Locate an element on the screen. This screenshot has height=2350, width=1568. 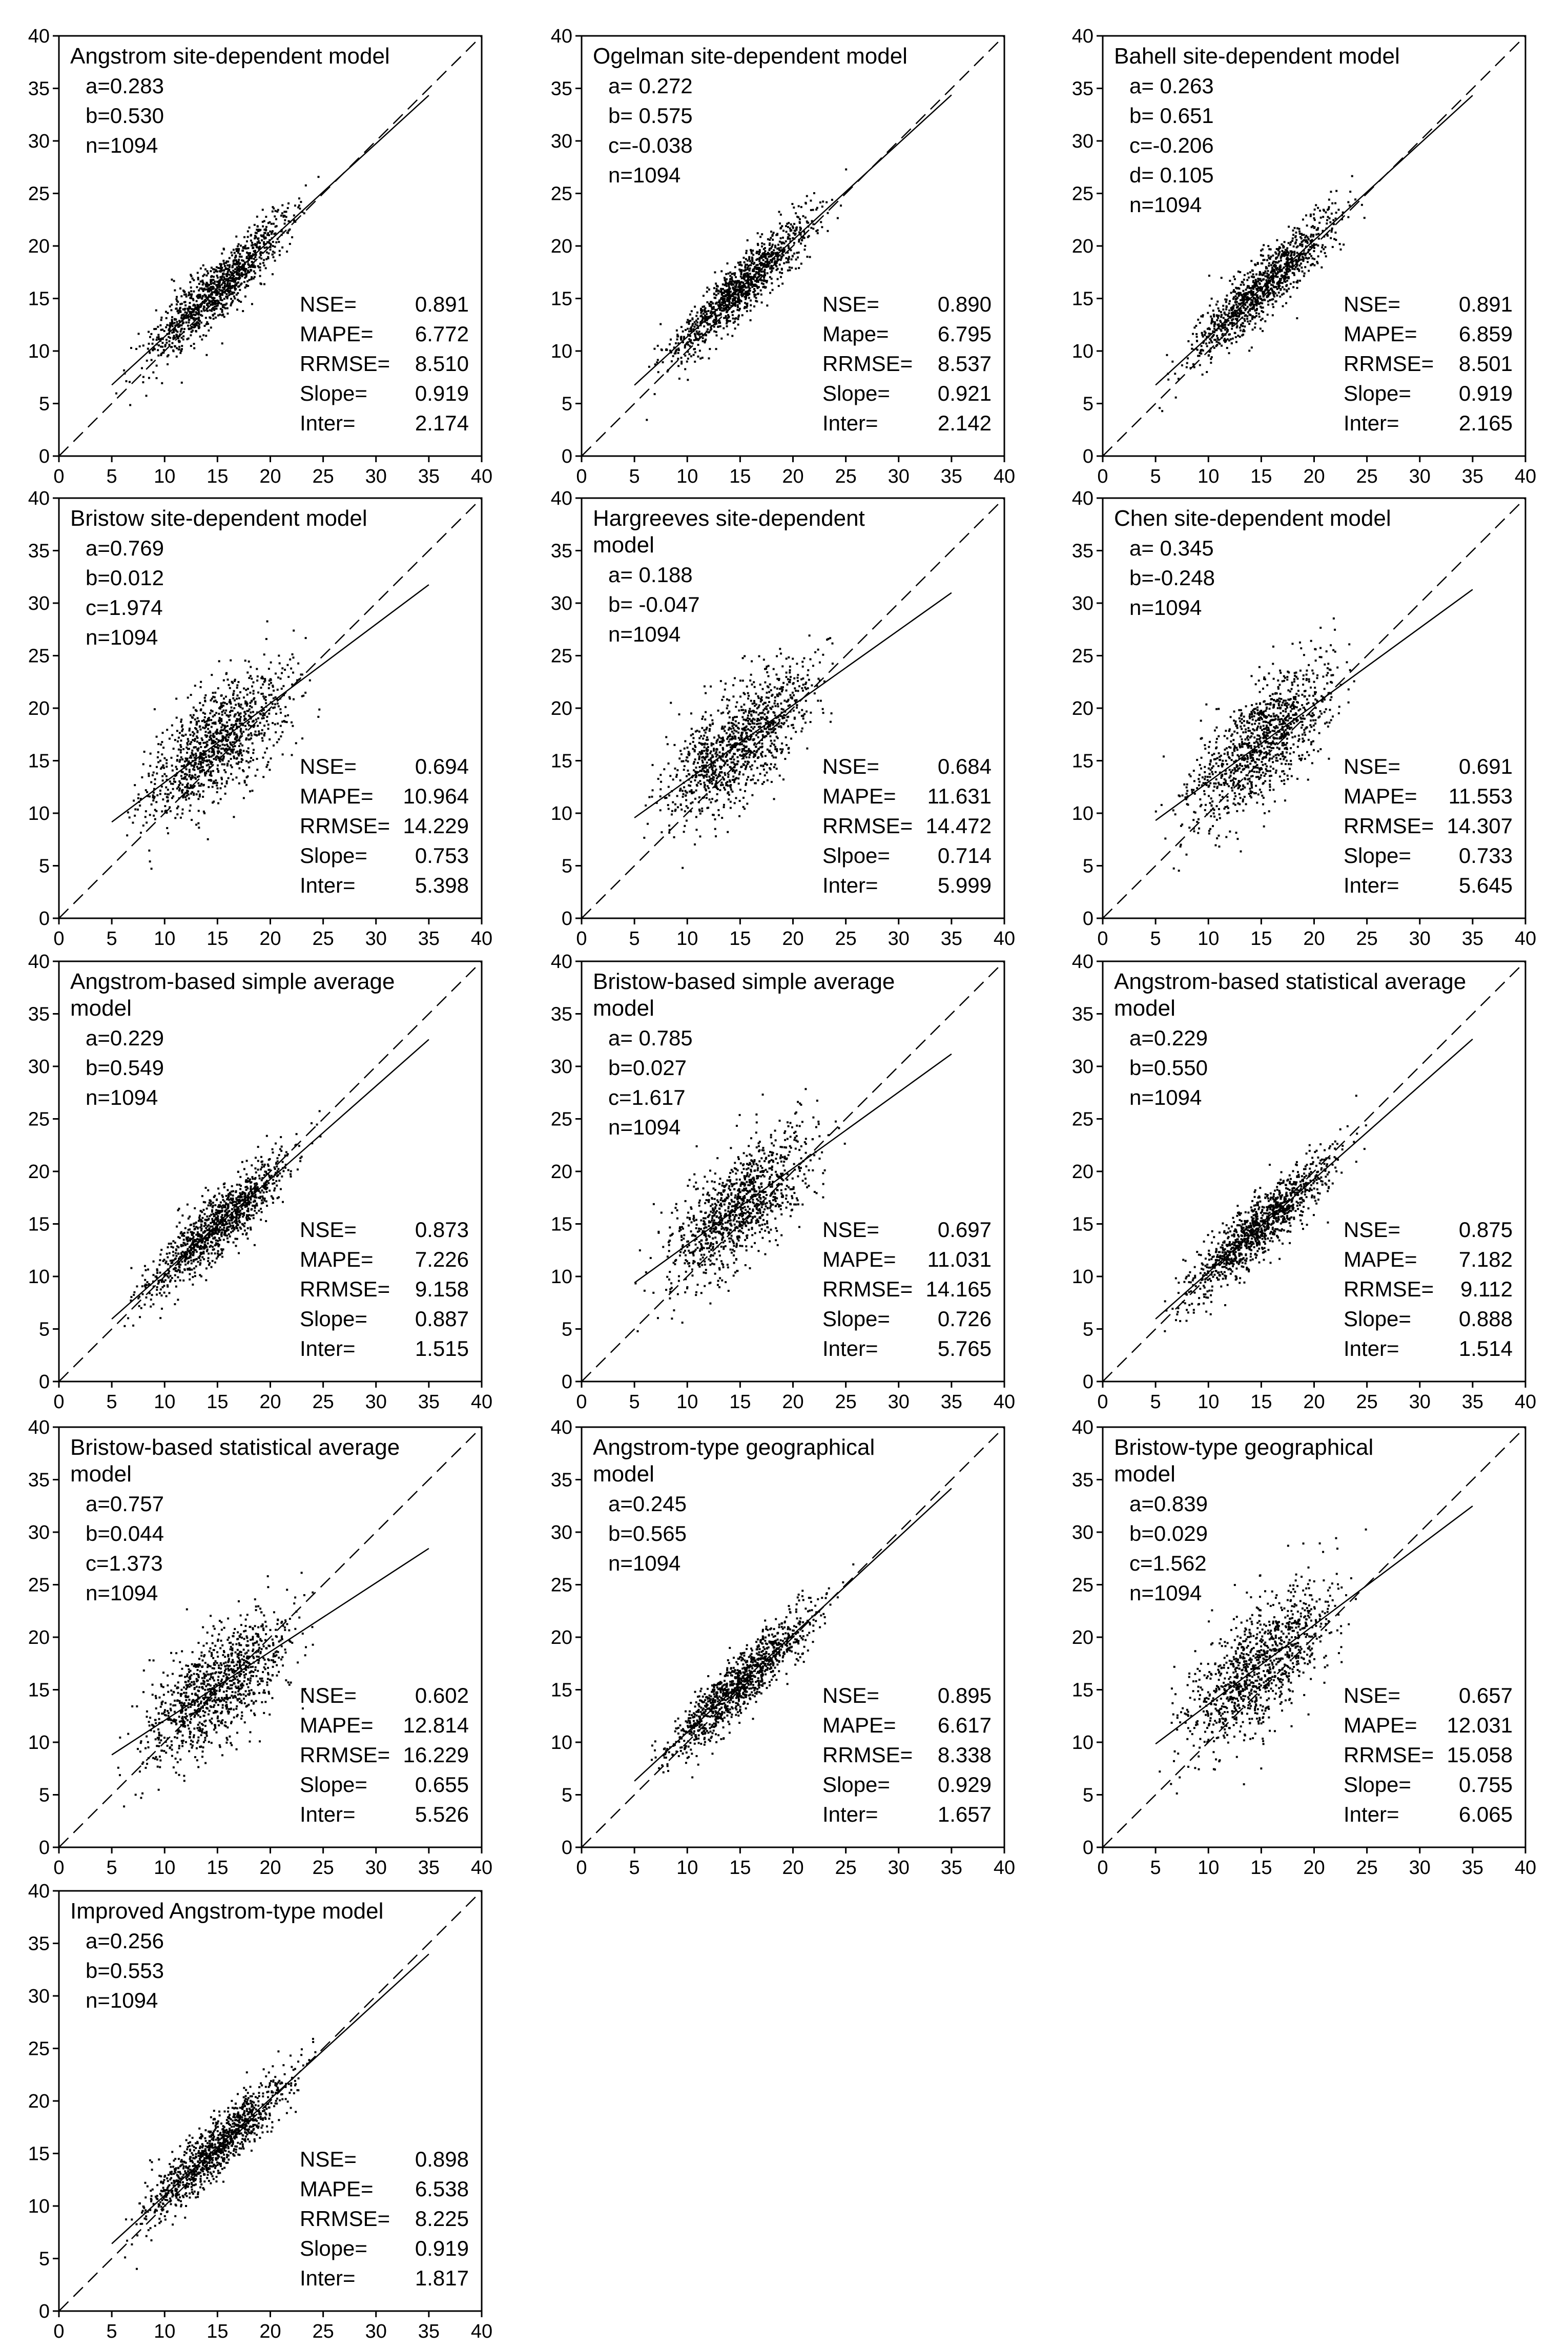
y-tick-label: 15 is located at coordinates (39, 761).